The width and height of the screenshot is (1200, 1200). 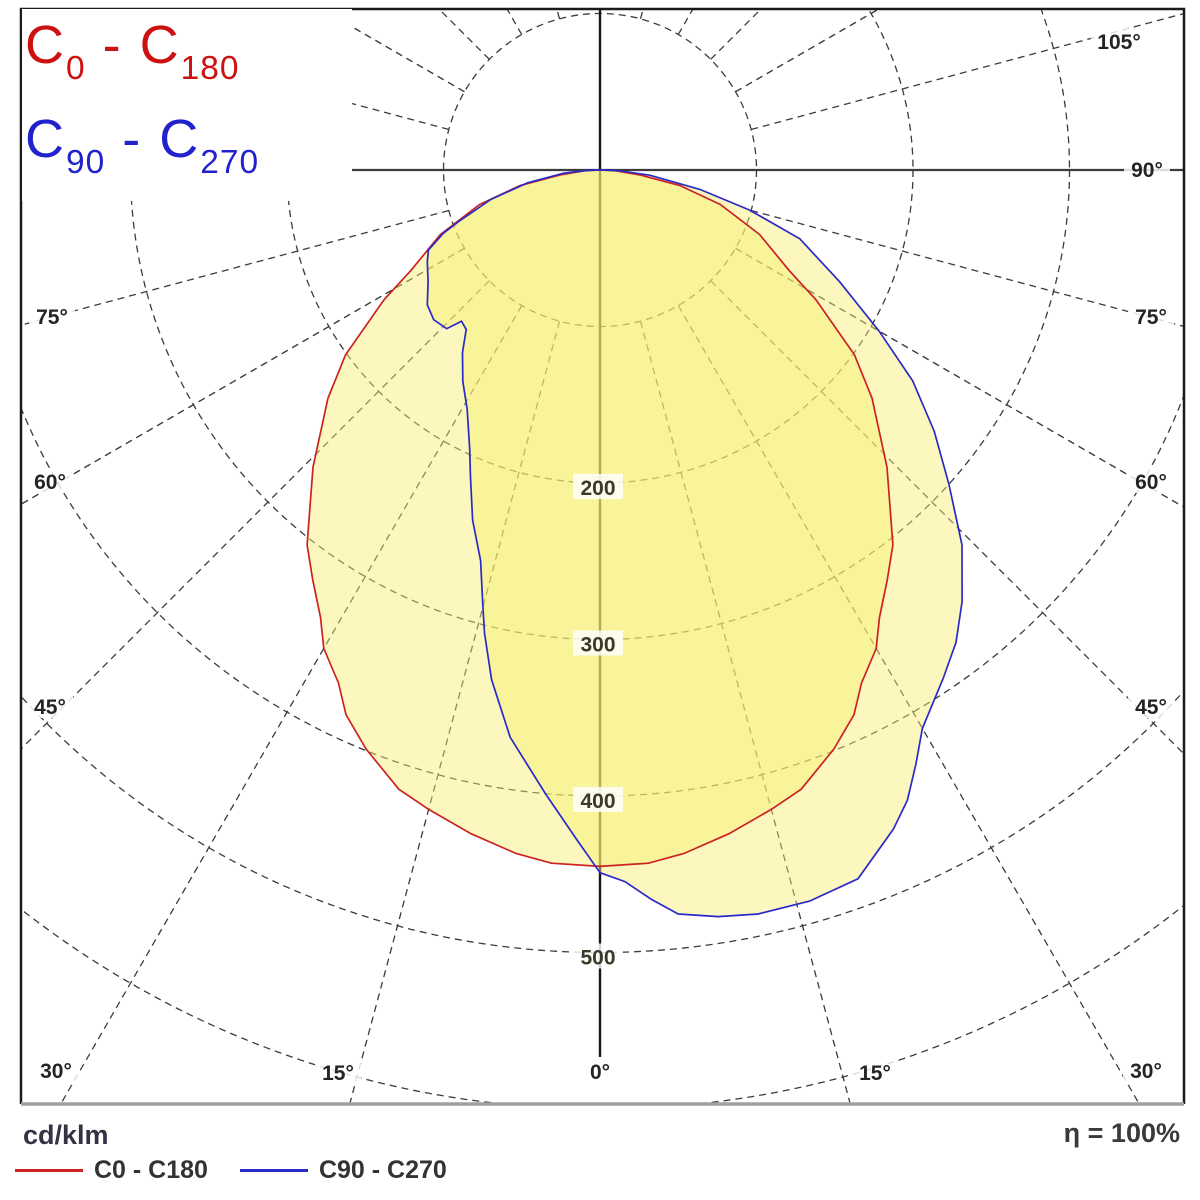 I want to click on angle-label-b0: 0°, so click(x=600, y=1072).